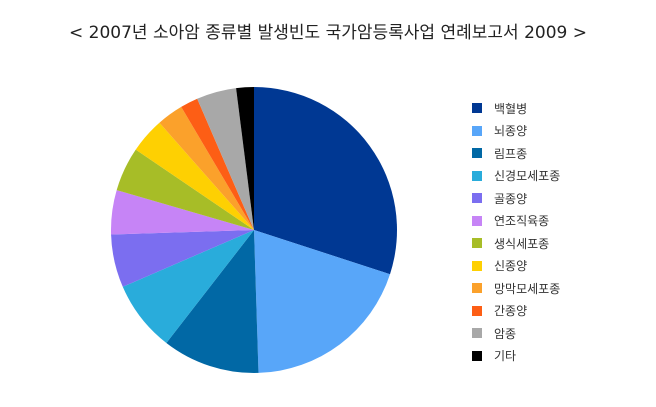  Describe the element at coordinates (527, 176) in the screenshot. I see `legend-label: 신경모세포종` at that location.